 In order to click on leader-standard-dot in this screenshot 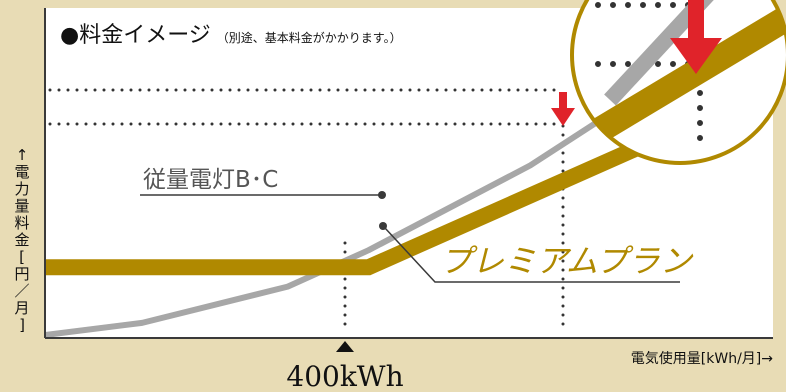, I will do `click(382, 195)`.